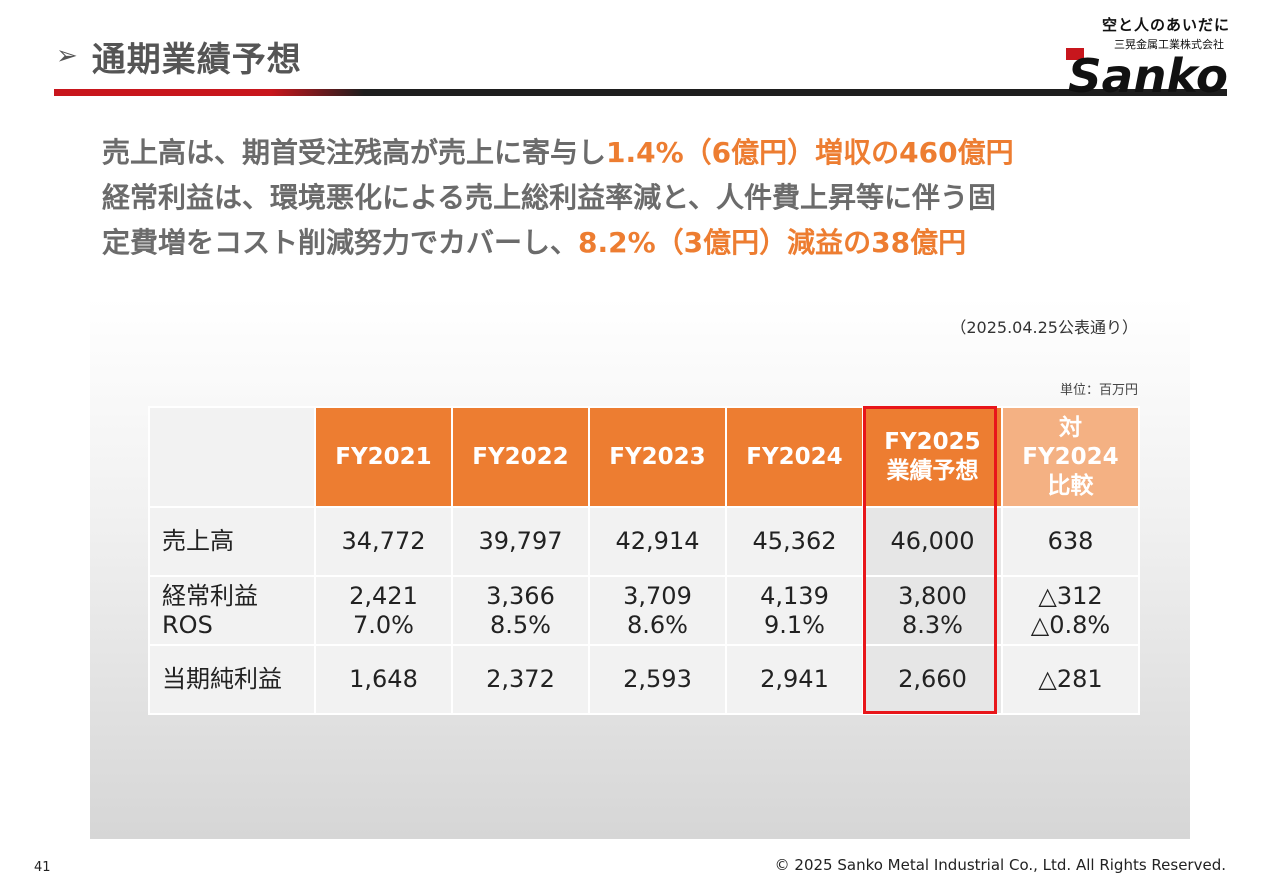 The image size is (1280, 886). Describe the element at coordinates (657, 457) in the screenshot. I see `header-fy2023: FY2023` at that location.